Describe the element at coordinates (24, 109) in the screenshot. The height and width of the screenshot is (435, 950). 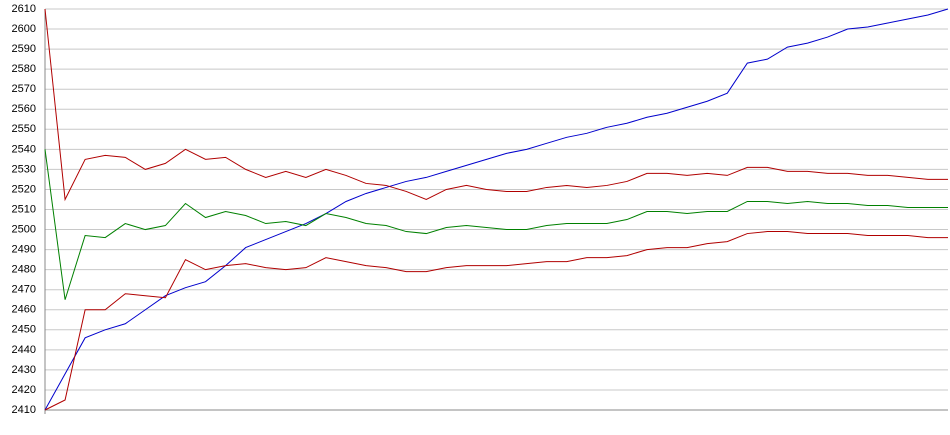
I see `y-tick-label: 2560` at that location.